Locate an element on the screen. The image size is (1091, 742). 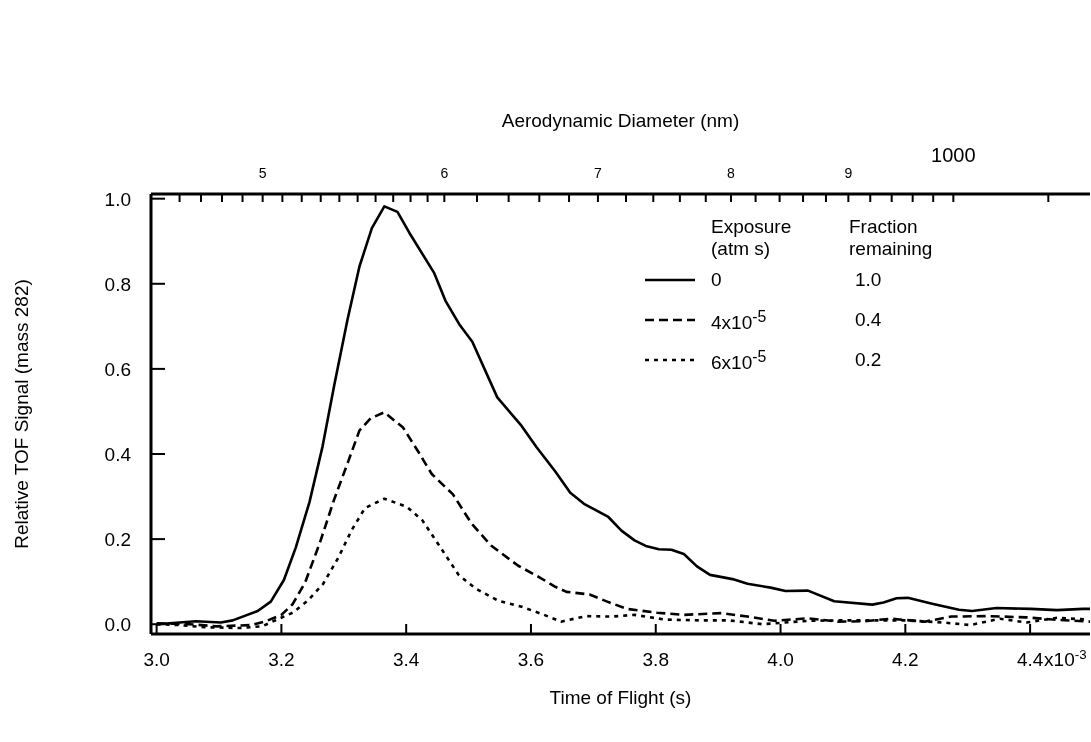
x-tick-label: 3.6 is located at coordinates (531, 659).